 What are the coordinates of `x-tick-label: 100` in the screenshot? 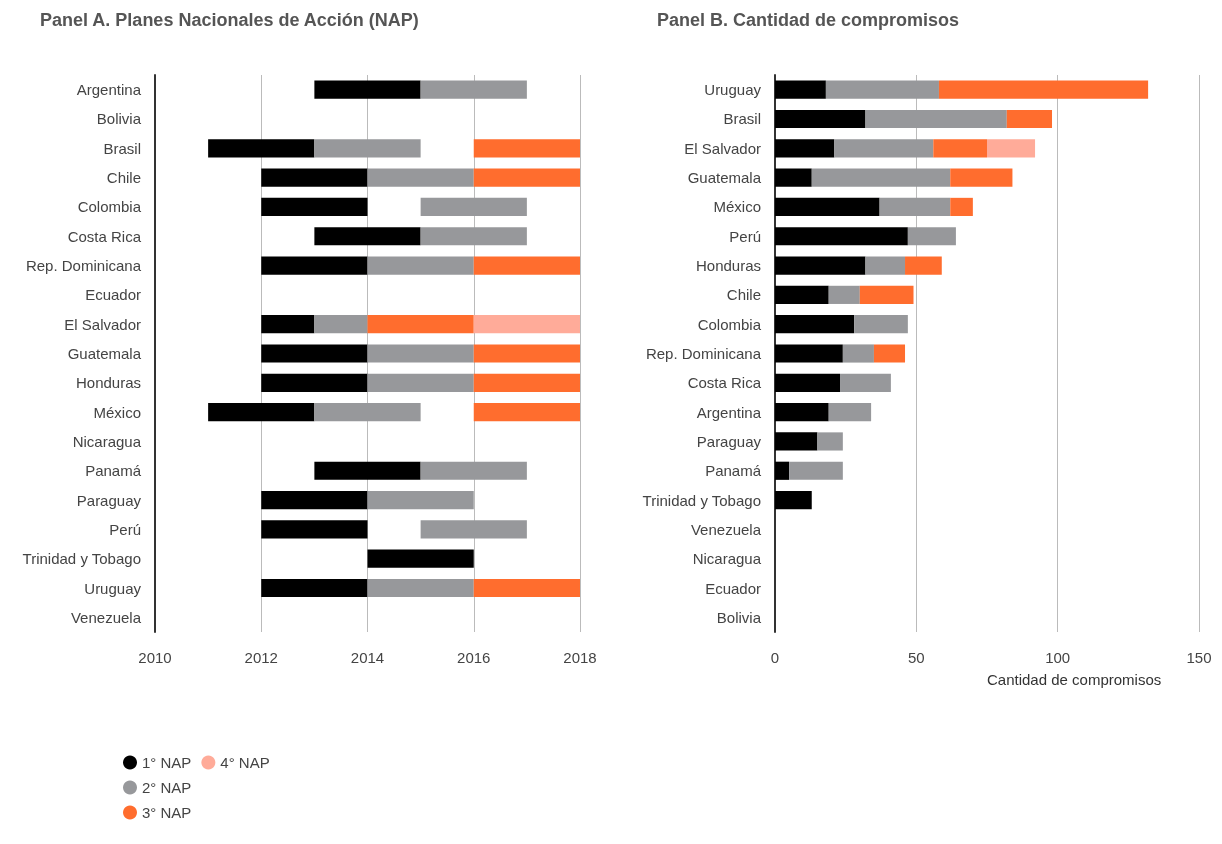 It's located at (1058, 657).